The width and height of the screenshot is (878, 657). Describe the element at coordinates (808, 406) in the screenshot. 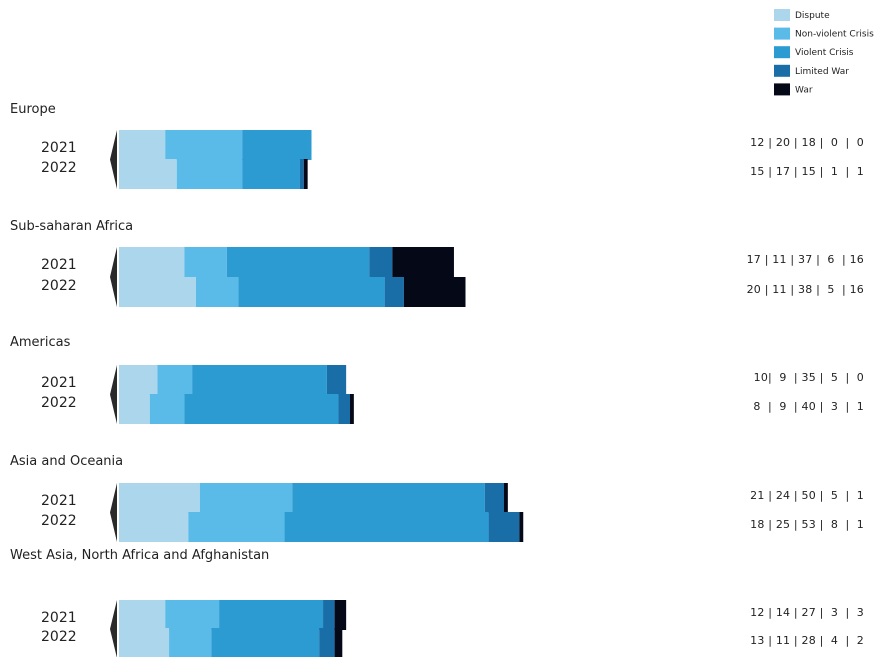

I see `value-label: 8 | 9 | 40 | 3 | 1` at that location.